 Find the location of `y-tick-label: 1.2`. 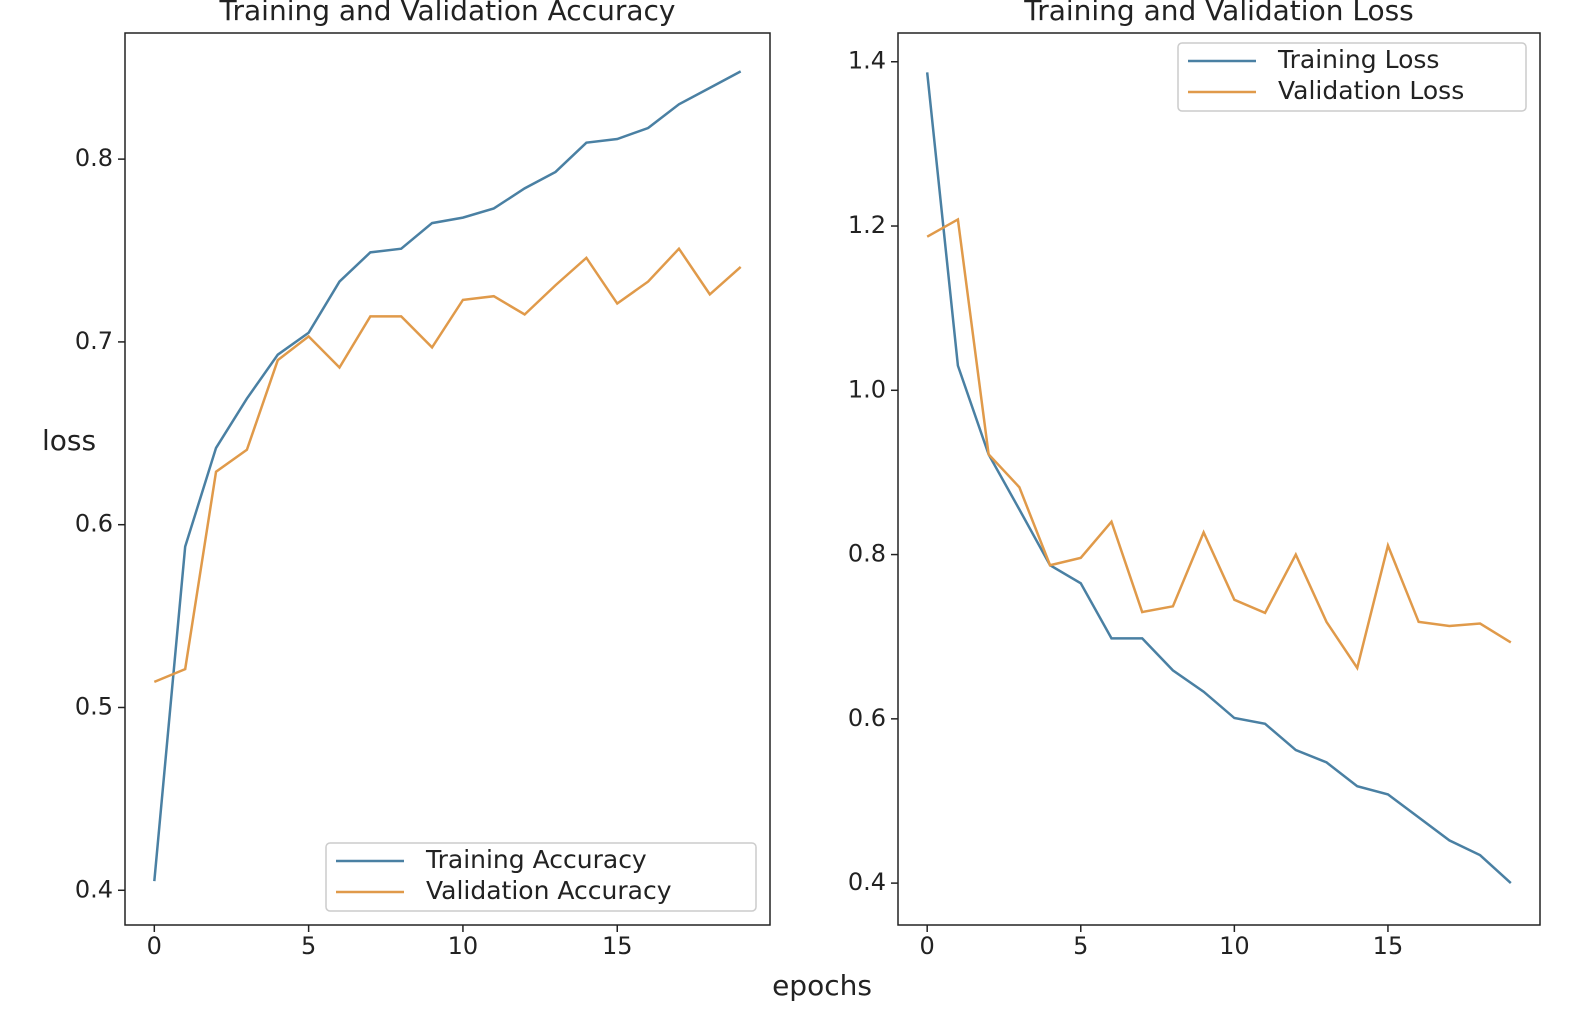

y-tick-label: 1.2 is located at coordinates (867, 225).